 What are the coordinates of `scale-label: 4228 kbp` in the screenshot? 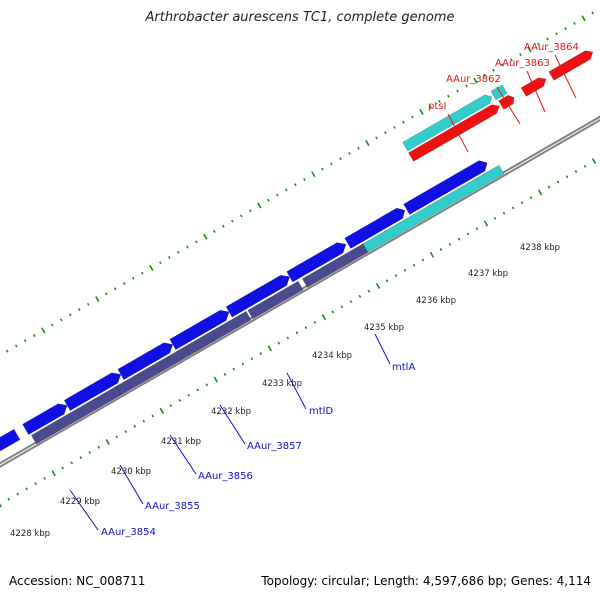 It's located at (30, 534).